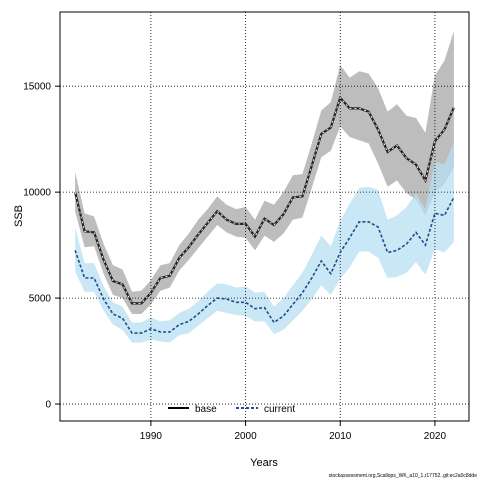 This screenshot has width=480, height=480. I want to click on x-axis-title: Years, so click(264, 463).